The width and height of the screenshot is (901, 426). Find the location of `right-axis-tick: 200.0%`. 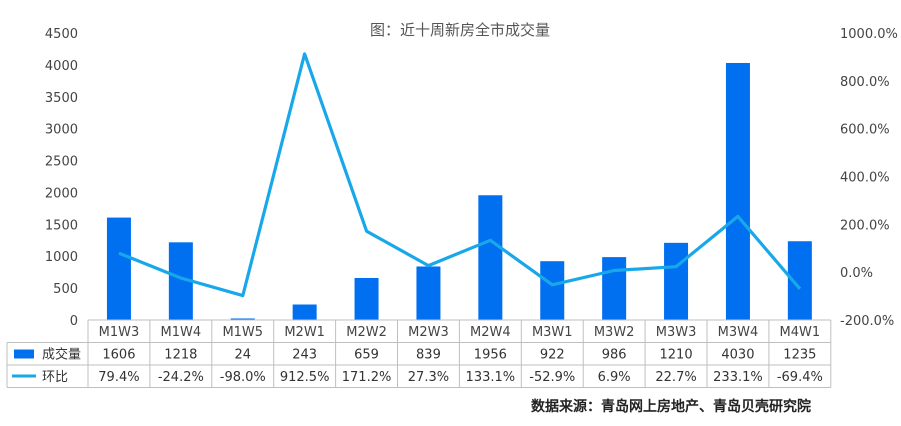

right-axis-tick: 200.0% is located at coordinates (865, 225).